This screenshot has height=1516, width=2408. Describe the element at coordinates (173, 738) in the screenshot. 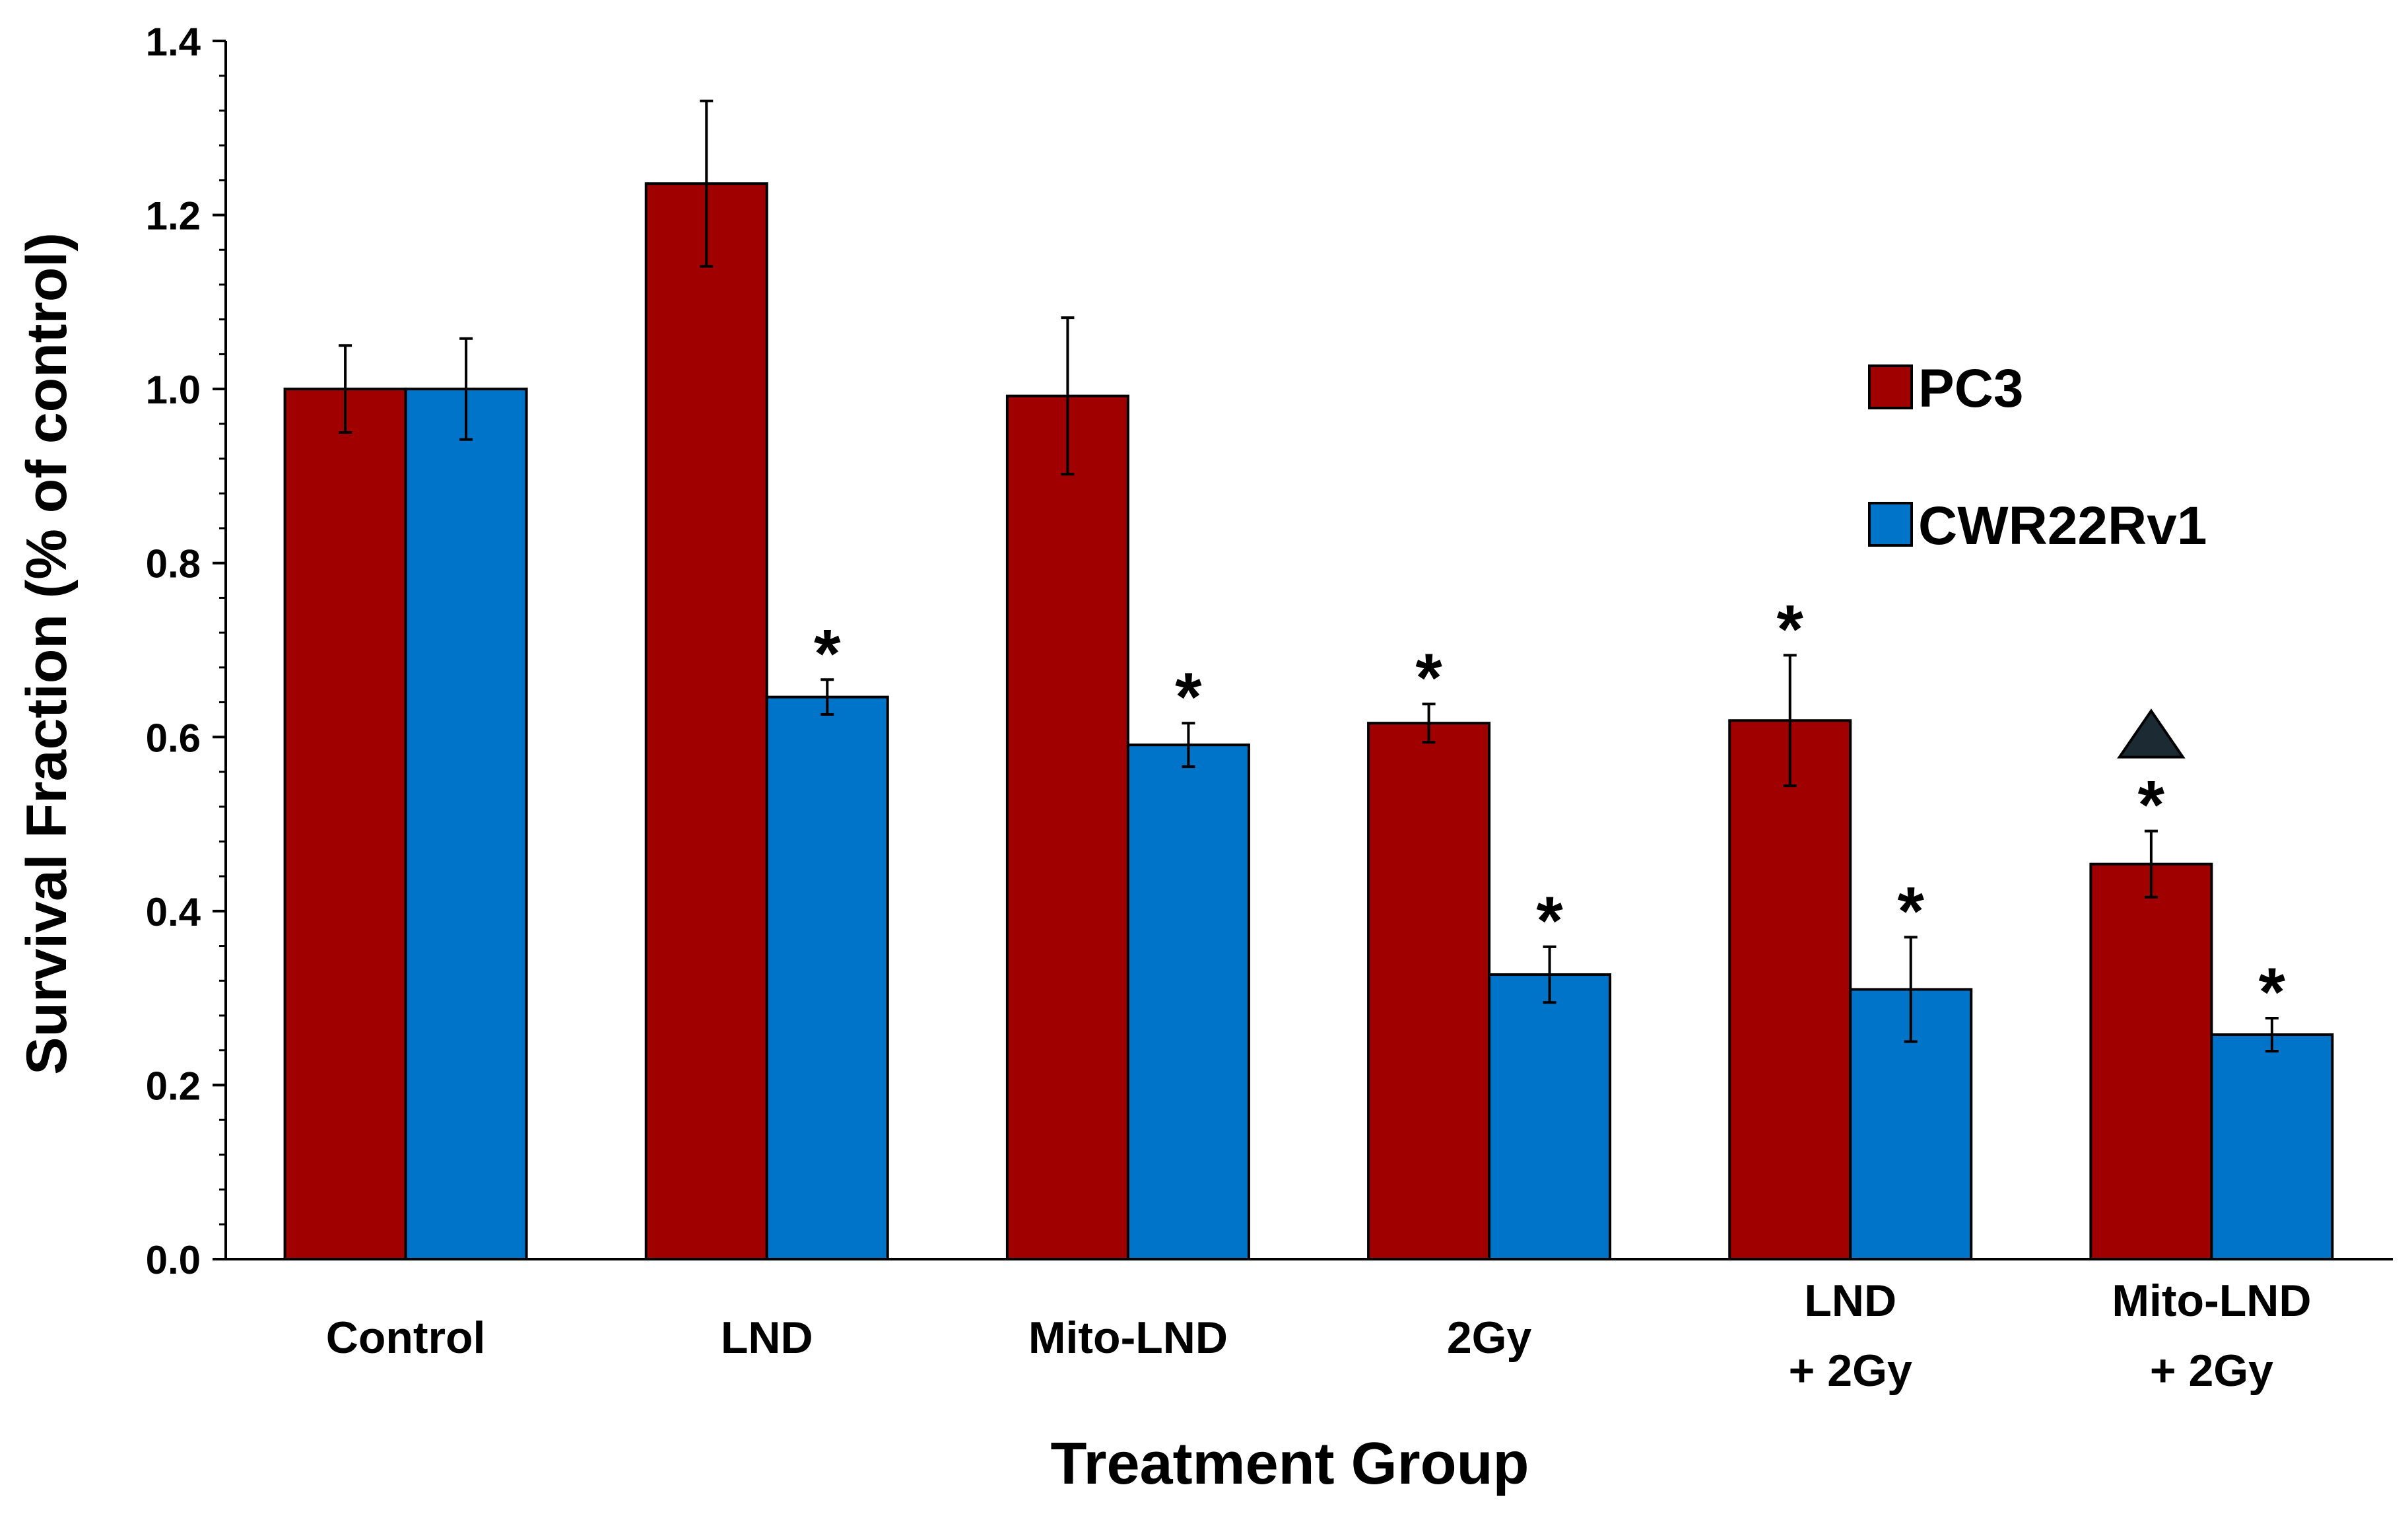

I see `y-tick-label: 0.6` at that location.